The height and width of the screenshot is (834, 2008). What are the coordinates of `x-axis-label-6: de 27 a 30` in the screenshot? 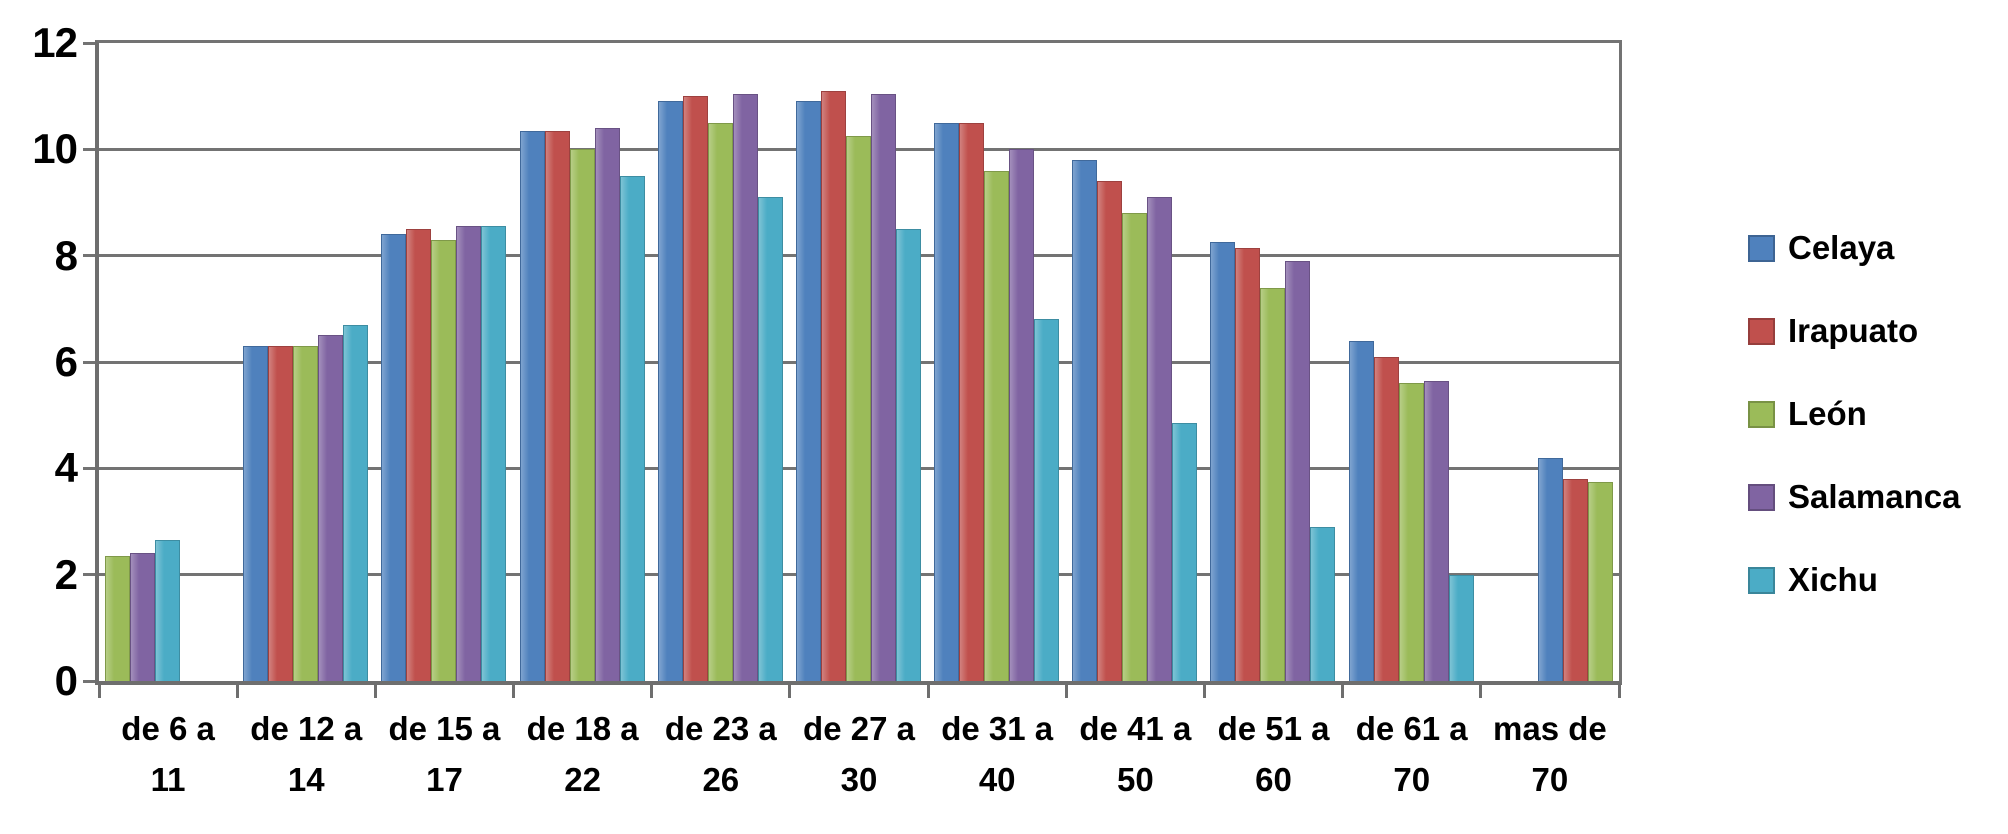 It's located at (859, 754).